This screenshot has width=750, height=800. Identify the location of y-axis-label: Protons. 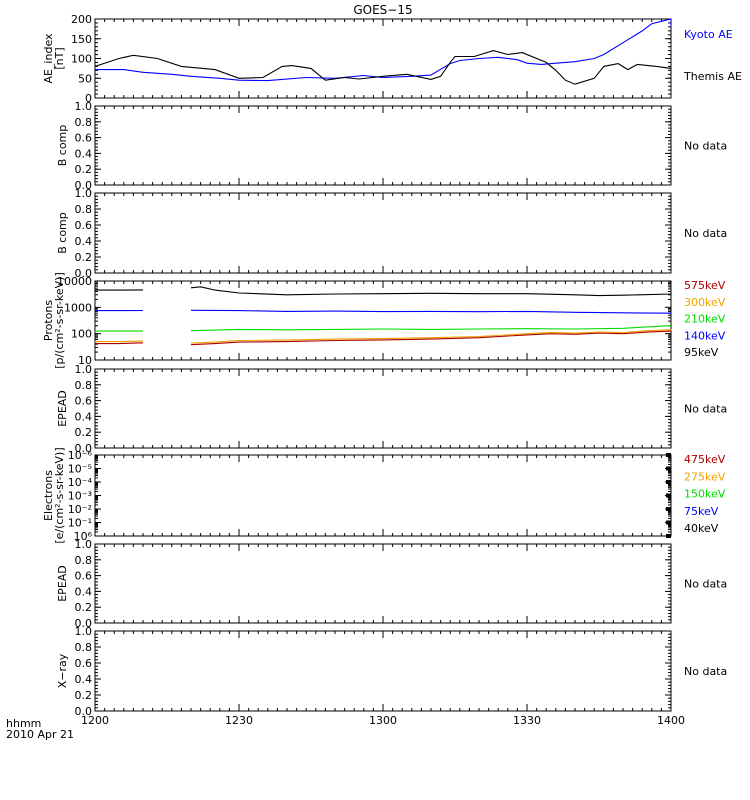
(48, 320).